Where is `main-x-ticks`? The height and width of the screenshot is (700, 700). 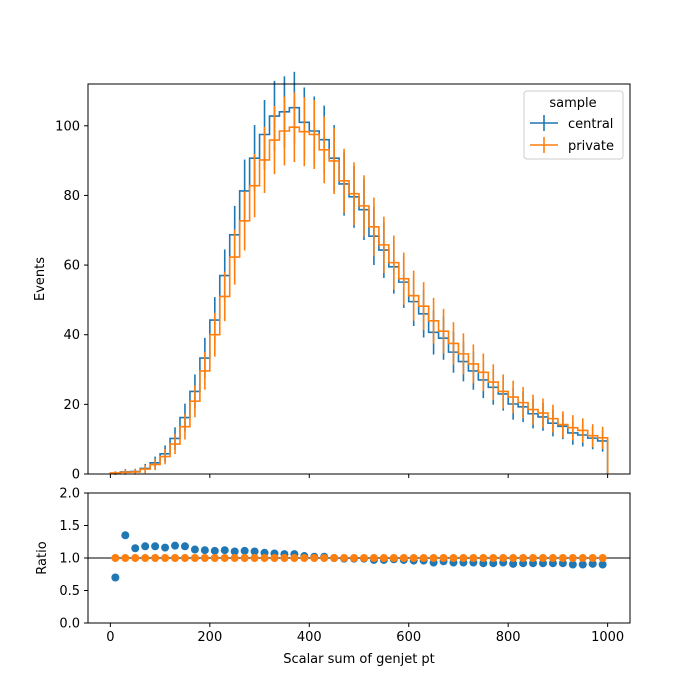
main-x-ticks is located at coordinates (359, 476).